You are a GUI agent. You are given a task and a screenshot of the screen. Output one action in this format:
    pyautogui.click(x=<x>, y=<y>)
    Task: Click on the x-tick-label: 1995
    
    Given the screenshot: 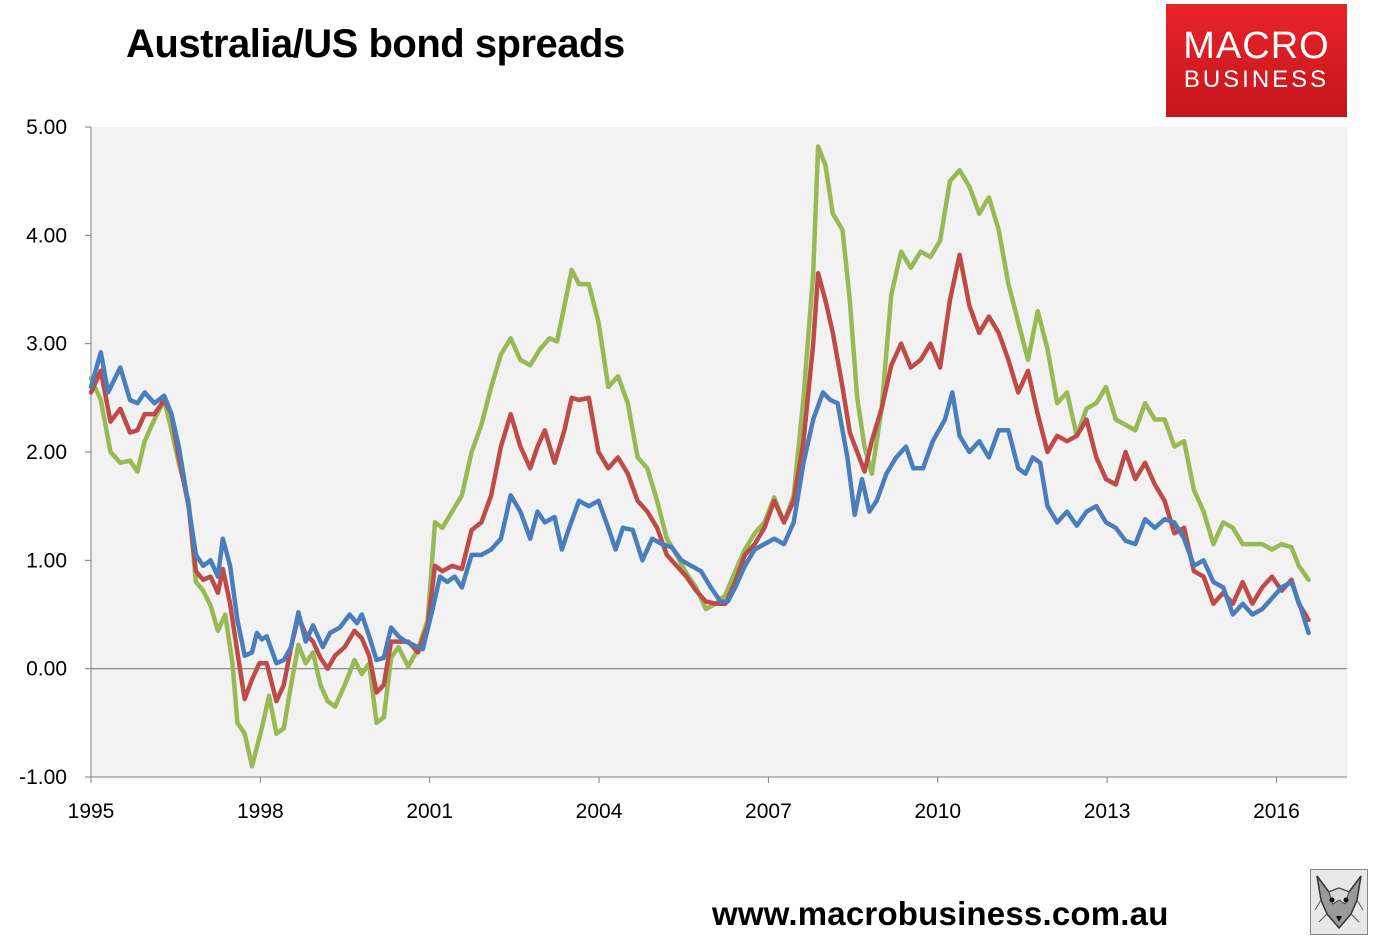 What is the action you would take?
    pyautogui.click(x=91, y=811)
    